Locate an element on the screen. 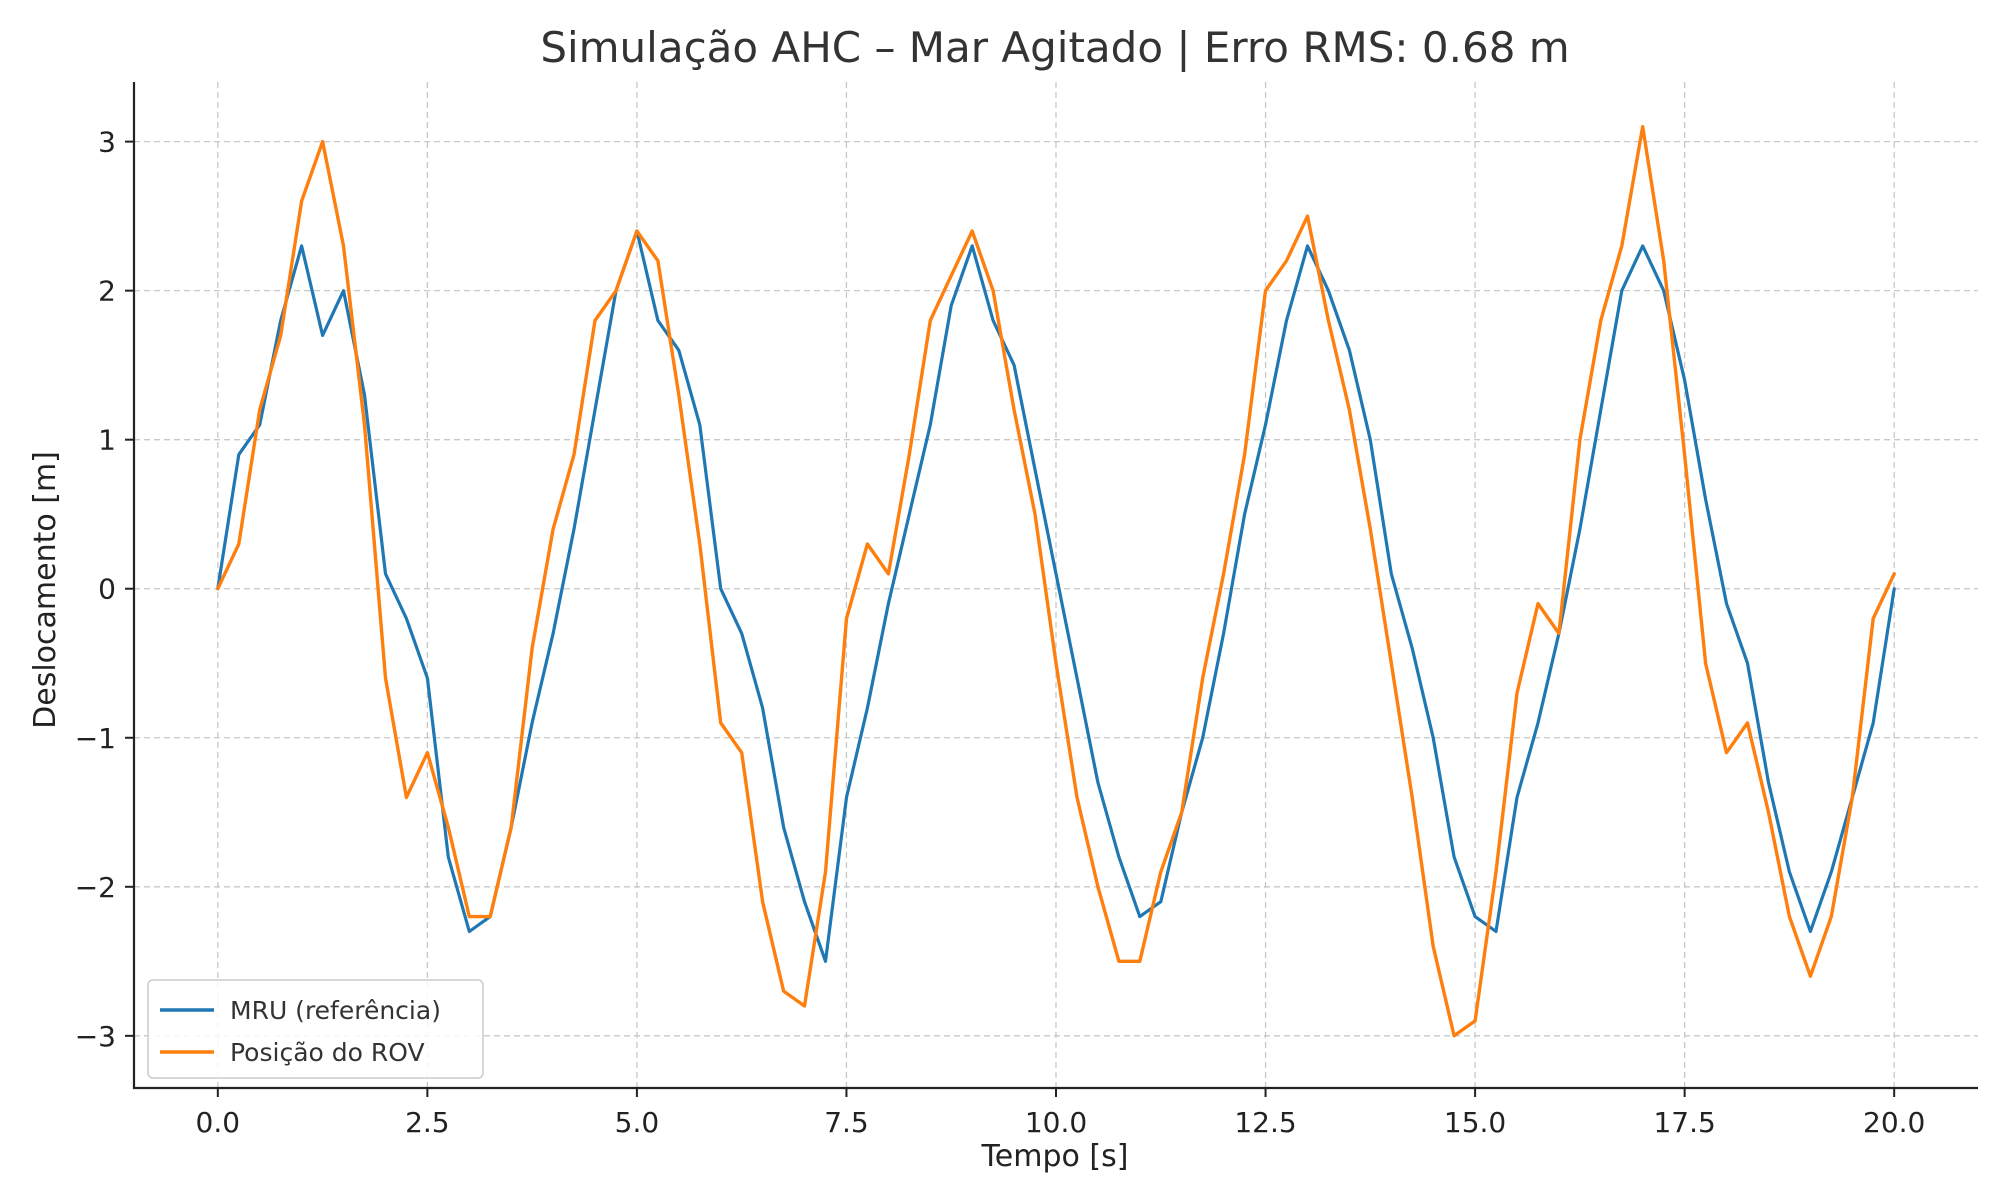 Image resolution: width=2000 pixels, height=1200 pixels. y-tick-label: −1 is located at coordinates (95, 738).